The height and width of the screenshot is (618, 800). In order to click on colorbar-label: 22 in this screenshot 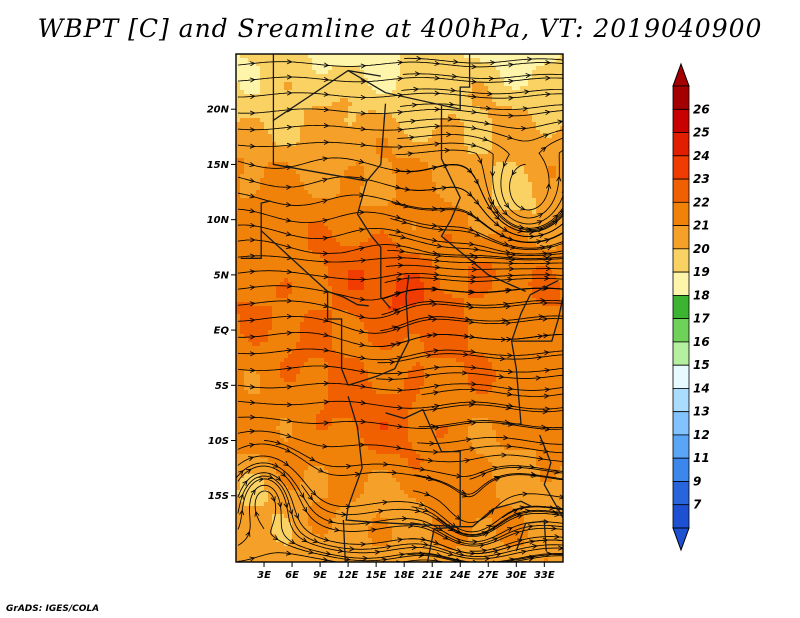, I will do `click(701, 202)`.